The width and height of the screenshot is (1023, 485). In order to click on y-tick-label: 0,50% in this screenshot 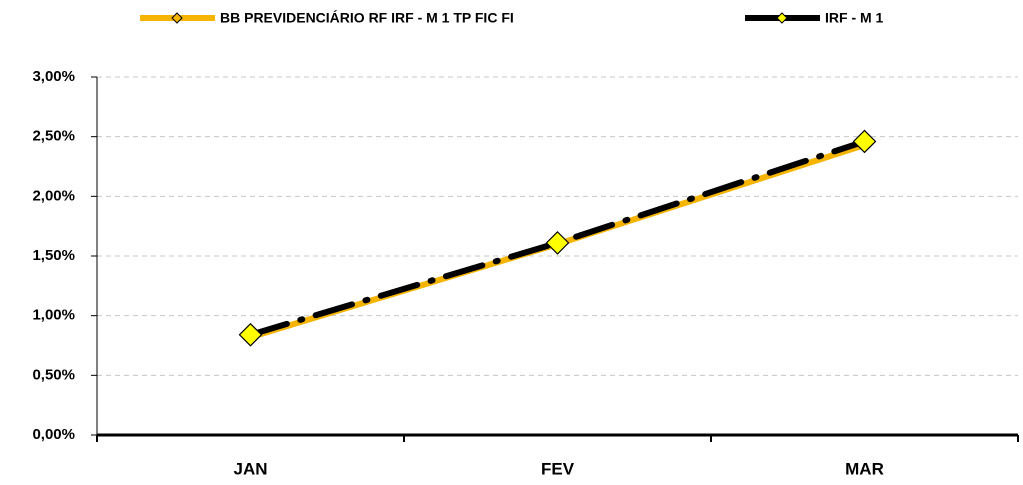, I will do `click(53, 374)`.